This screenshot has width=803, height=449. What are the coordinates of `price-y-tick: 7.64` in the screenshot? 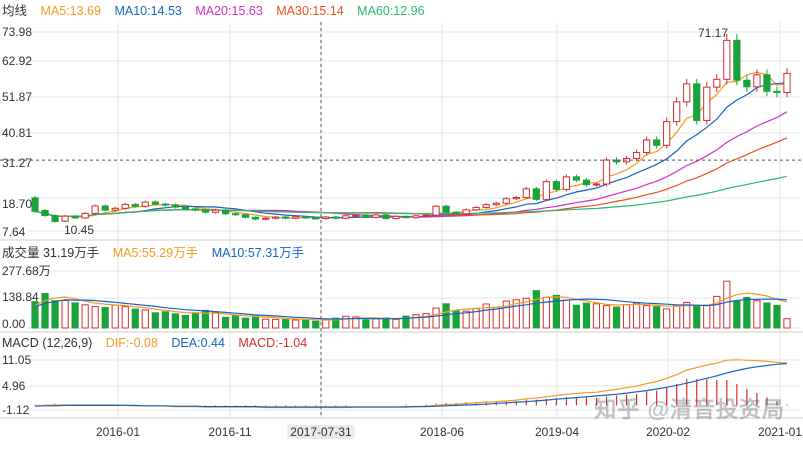 It's located at (14, 232).